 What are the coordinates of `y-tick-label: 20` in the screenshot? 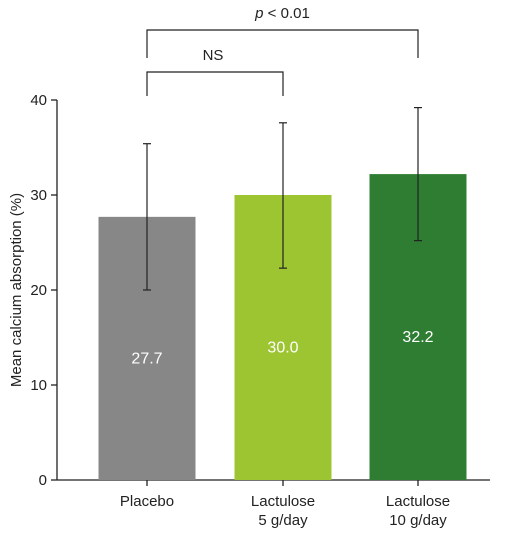 It's located at (38, 290).